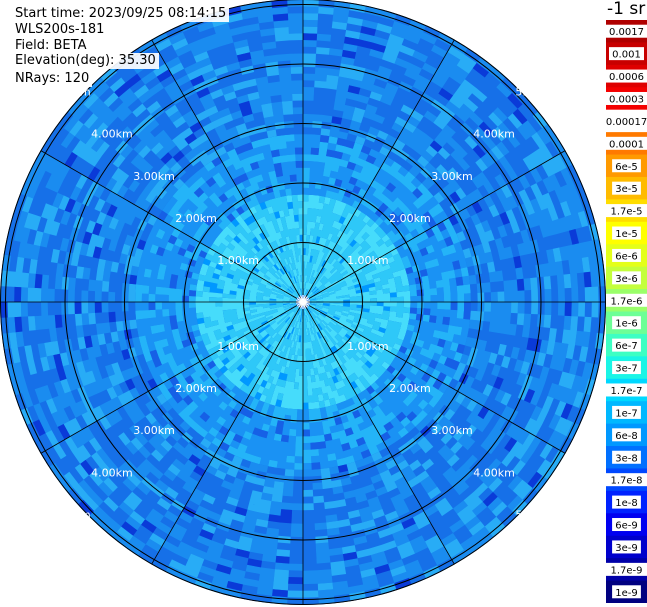  I want to click on colorbar-label: 6e-6, so click(626, 256).